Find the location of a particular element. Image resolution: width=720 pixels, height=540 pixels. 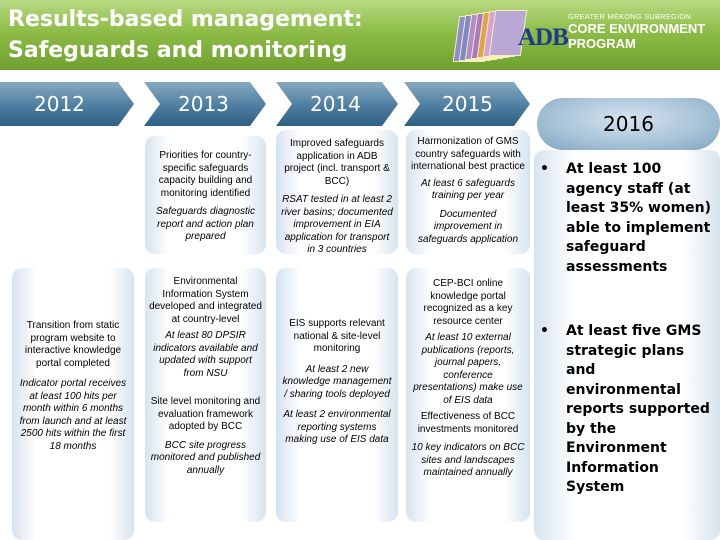

year-arrow-2013: 2013 is located at coordinates (205, 104).